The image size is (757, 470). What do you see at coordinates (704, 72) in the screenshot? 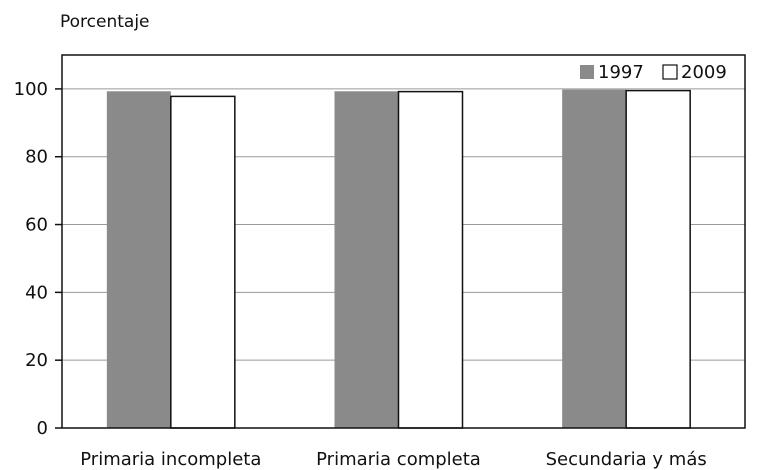
I see `legend-label-2009: 2009` at bounding box center [704, 72].